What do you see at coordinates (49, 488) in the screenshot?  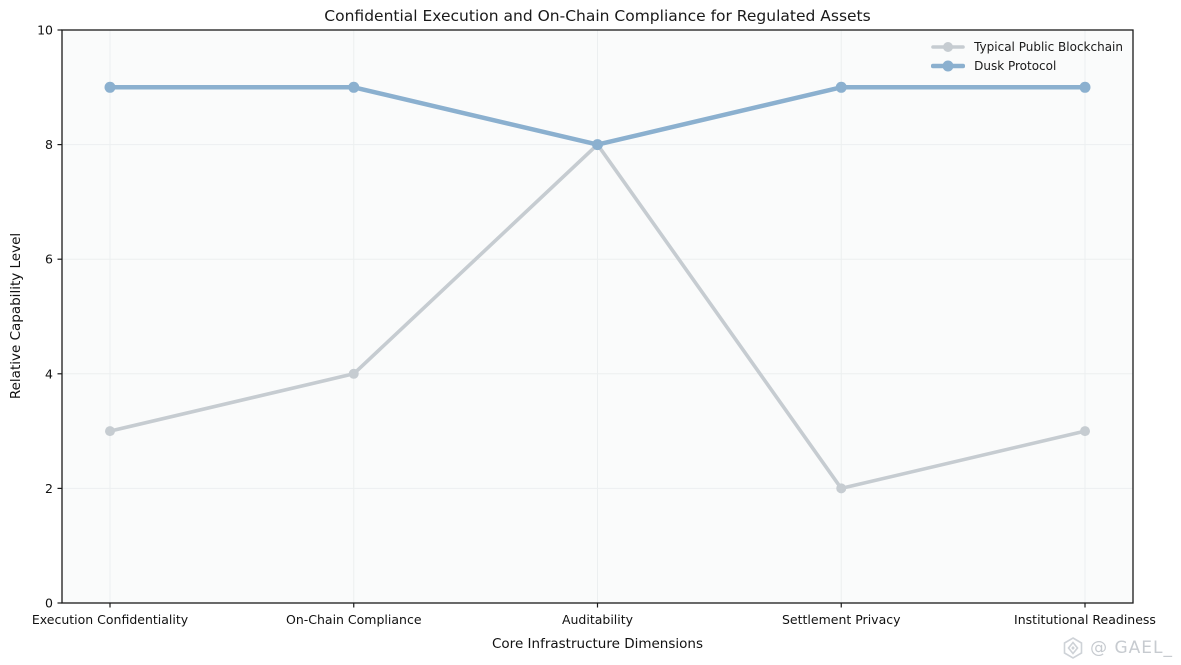 I see `y-tick-label: 2` at bounding box center [49, 488].